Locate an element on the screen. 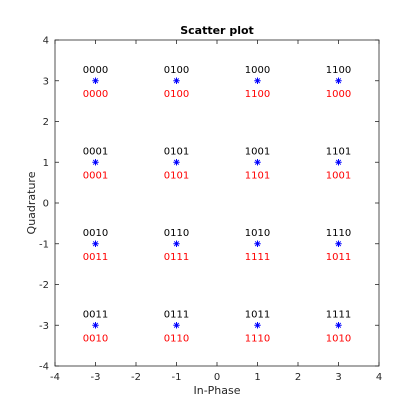  x-tick-label: -3 is located at coordinates (96, 377).